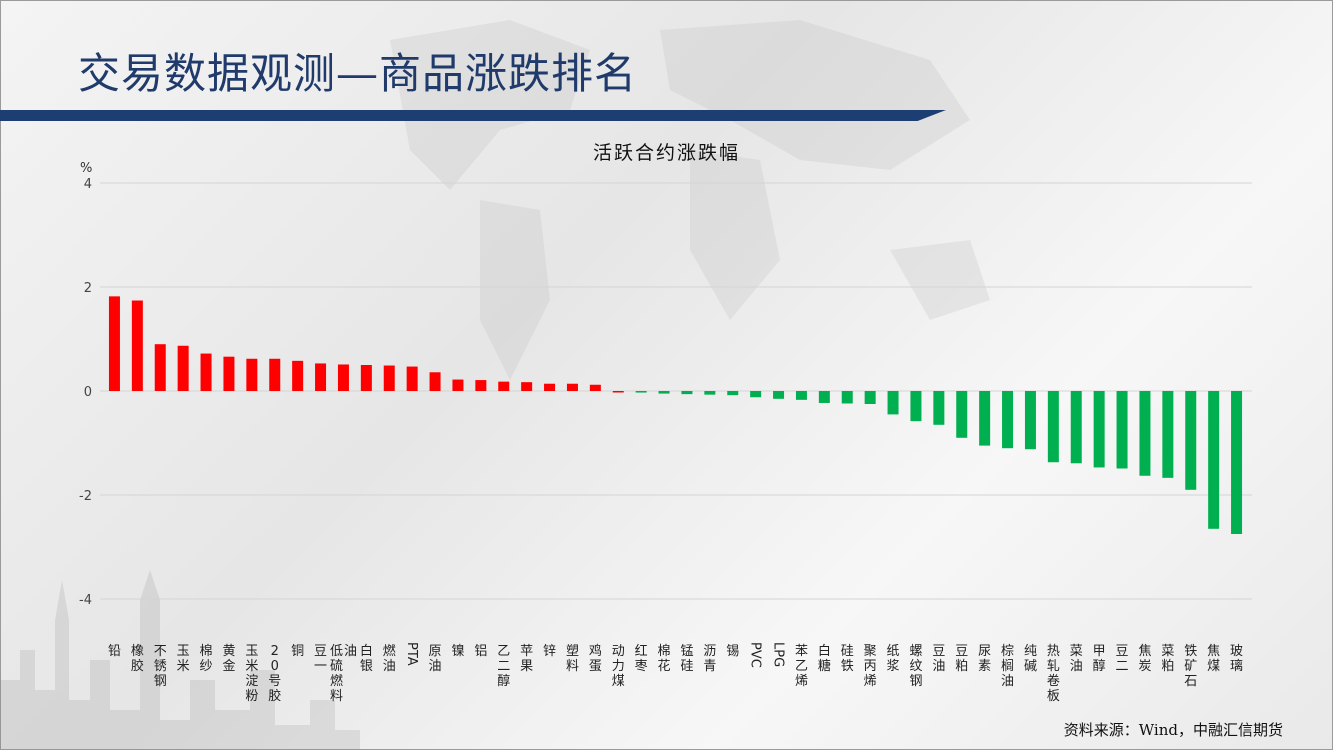 Image resolution: width=1333 pixels, height=750 pixels. What do you see at coordinates (86, 168) in the screenshot?
I see `y-axis-unit-label: %` at bounding box center [86, 168].